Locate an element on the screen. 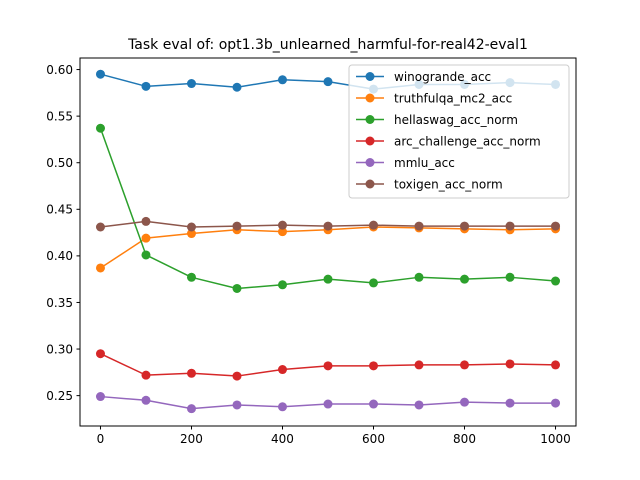  series-toxigen_acc_norm is located at coordinates (328, 224).